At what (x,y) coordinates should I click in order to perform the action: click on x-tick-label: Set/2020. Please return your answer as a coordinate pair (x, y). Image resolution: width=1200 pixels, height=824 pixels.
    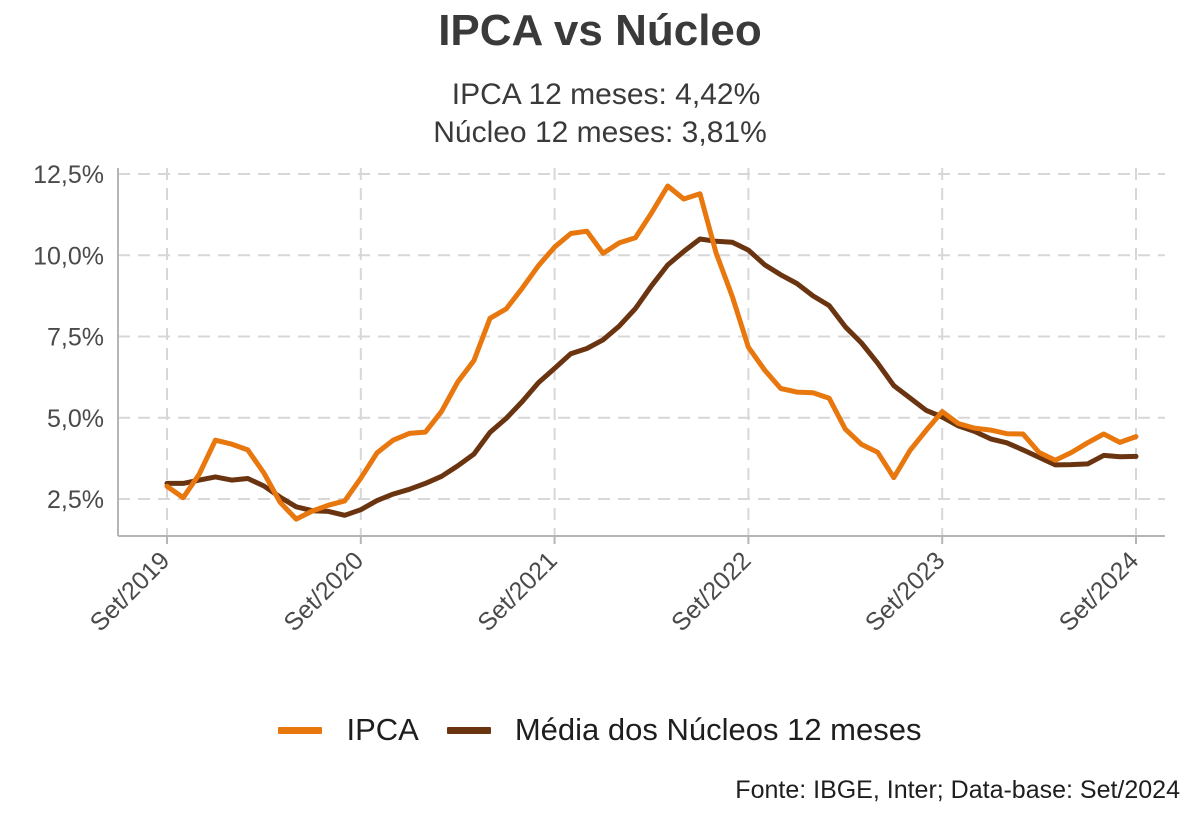
    Looking at the image, I should click on (323, 591).